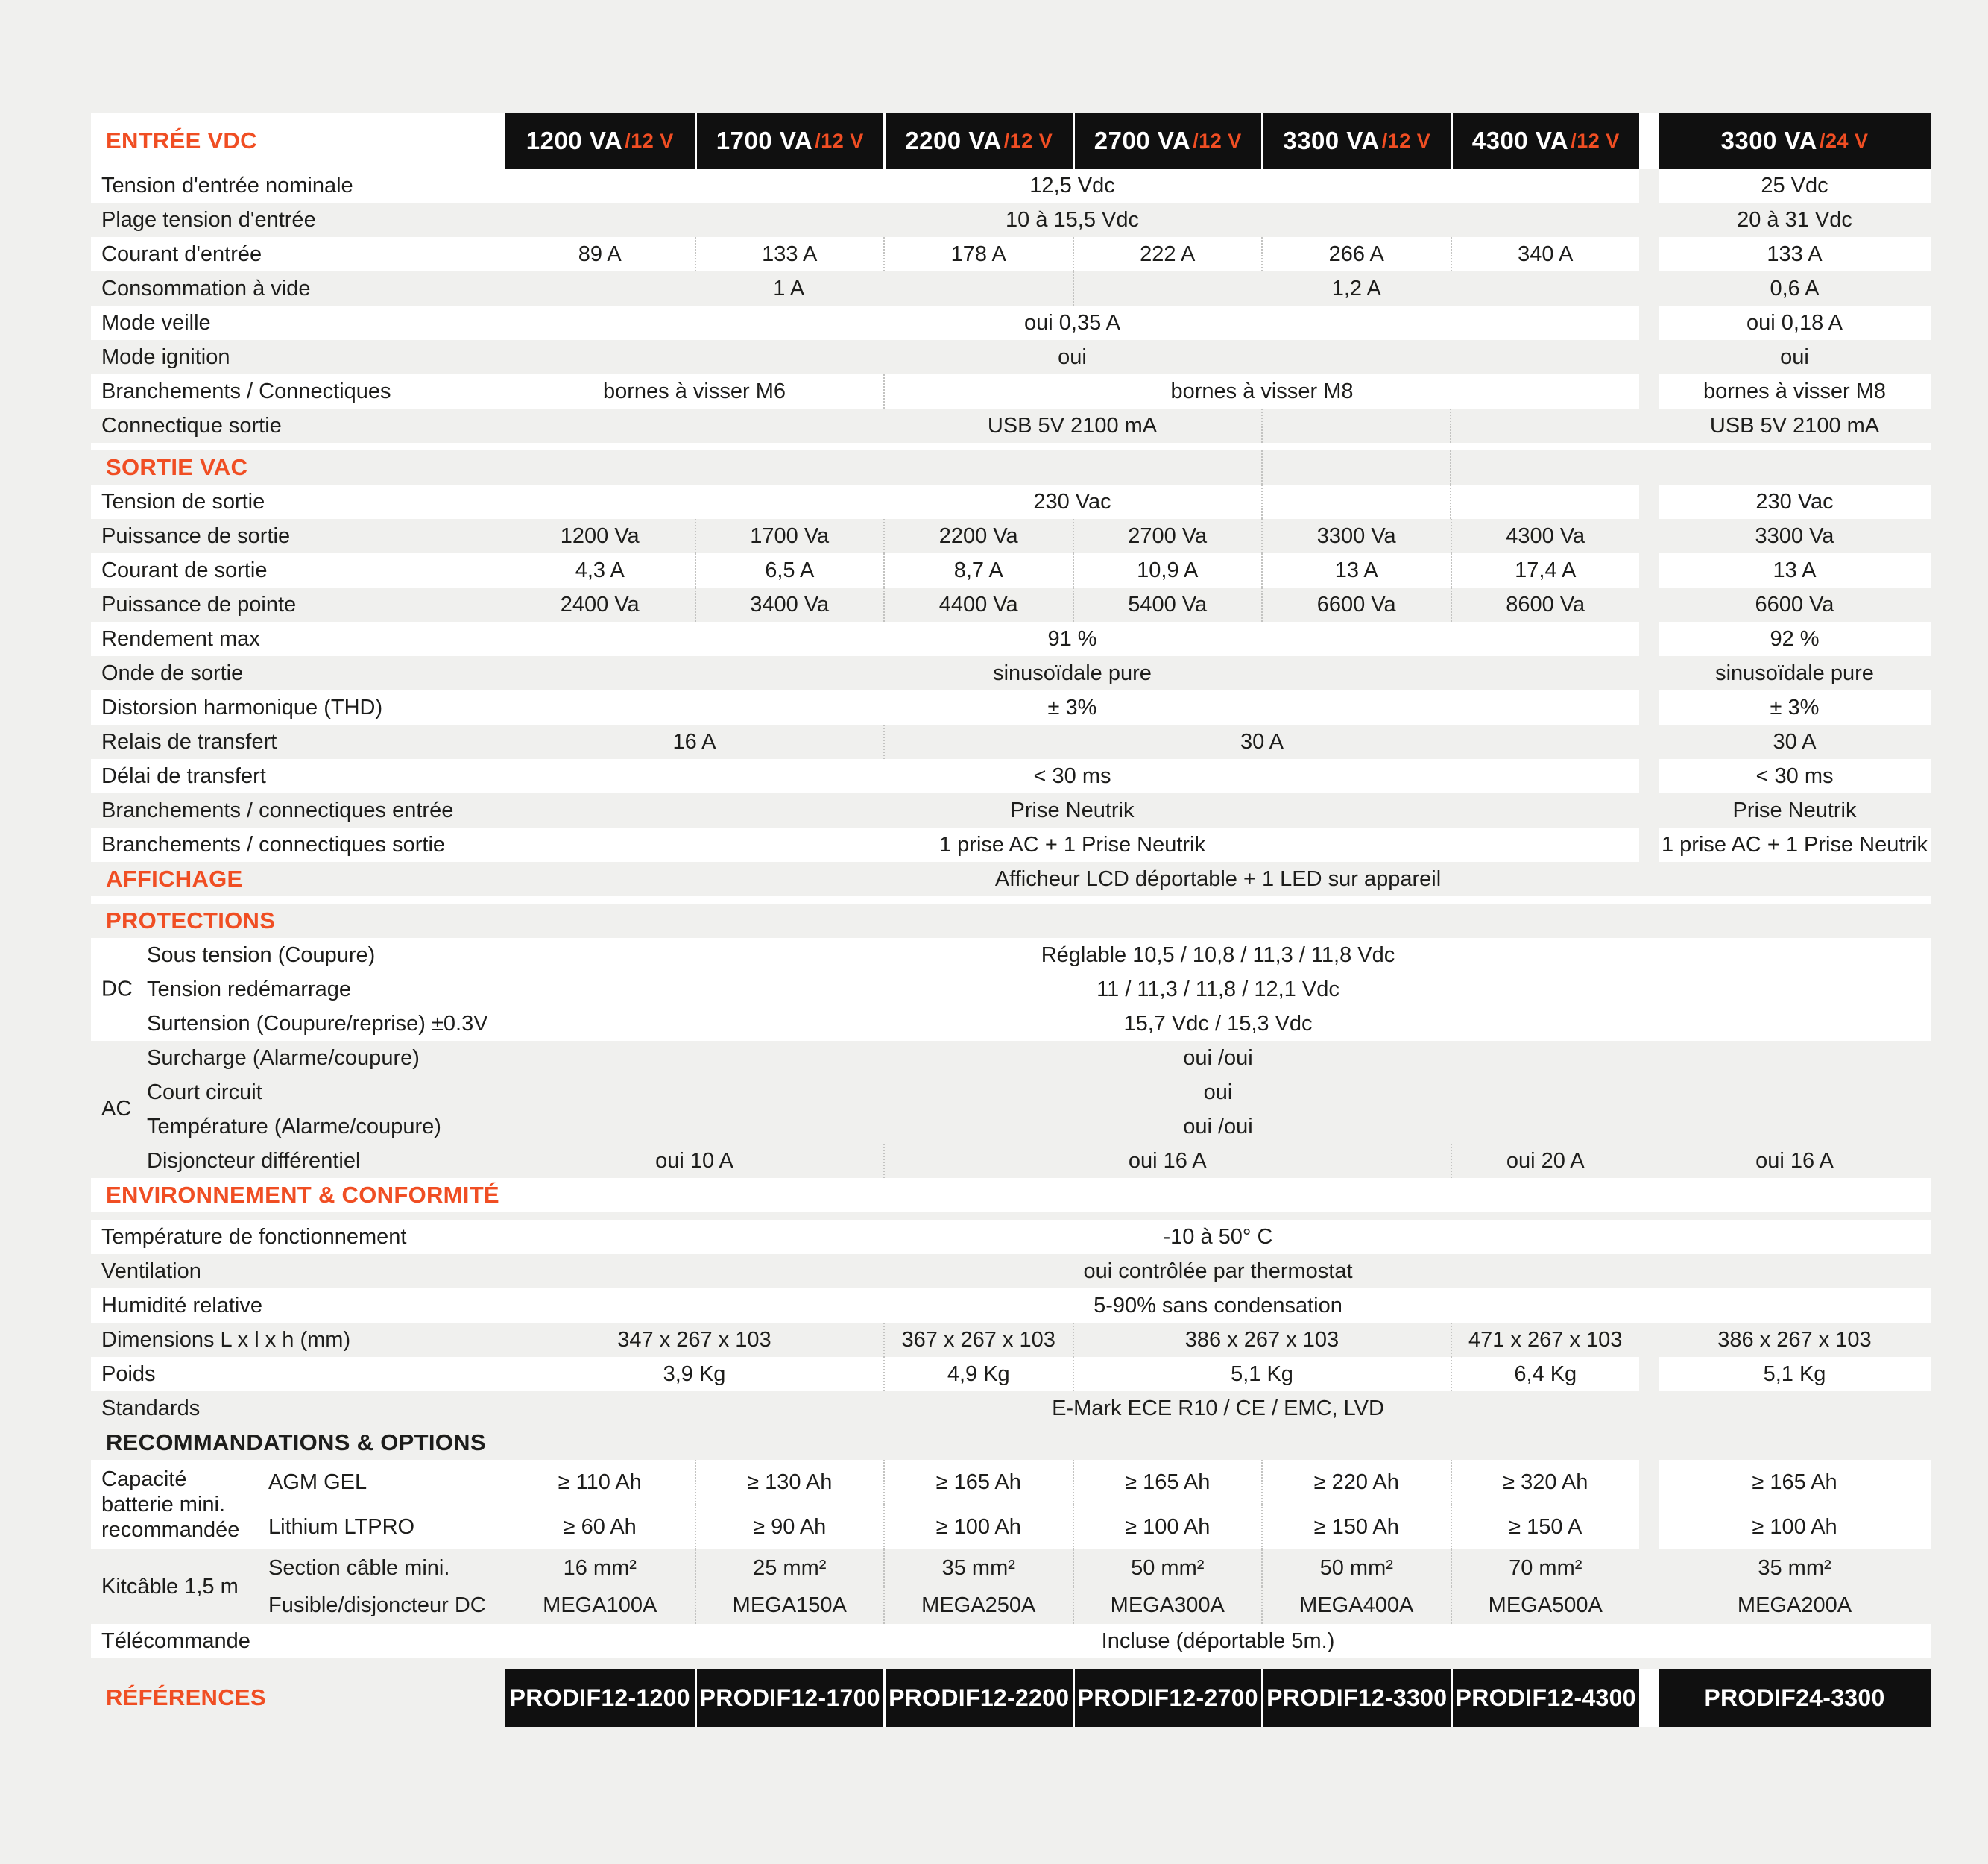 This screenshot has width=1988, height=1864. What do you see at coordinates (1795, 845) in the screenshot?
I see `spec-value-24v: 1 prise AC + 1 Prise Neutrik` at bounding box center [1795, 845].